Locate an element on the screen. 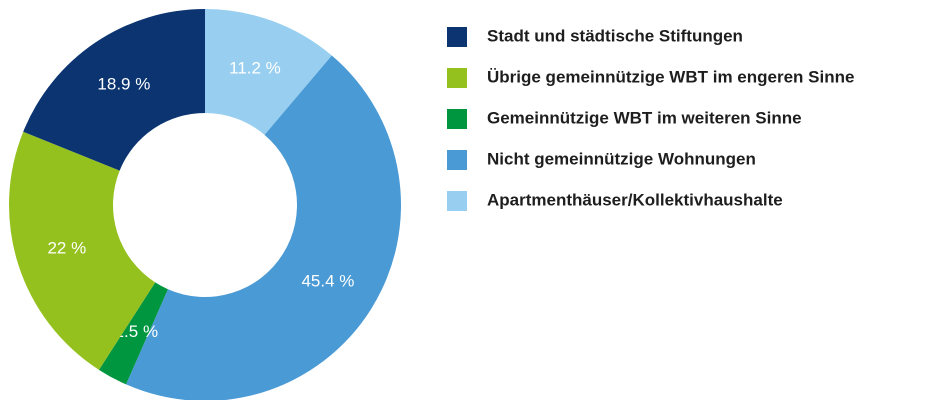 Image resolution: width=946 pixels, height=400 pixels. legend-label: Stadt und städtische Stiftungen is located at coordinates (615, 35).